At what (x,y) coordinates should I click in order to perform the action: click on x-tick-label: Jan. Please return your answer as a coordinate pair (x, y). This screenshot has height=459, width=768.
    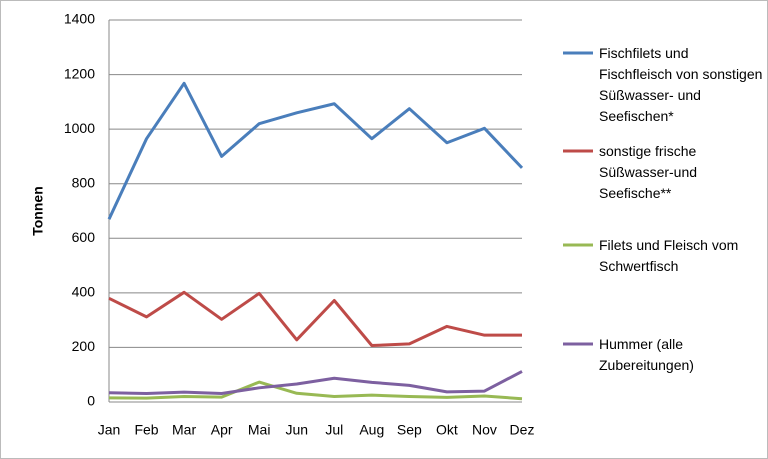
    Looking at the image, I should click on (109, 430).